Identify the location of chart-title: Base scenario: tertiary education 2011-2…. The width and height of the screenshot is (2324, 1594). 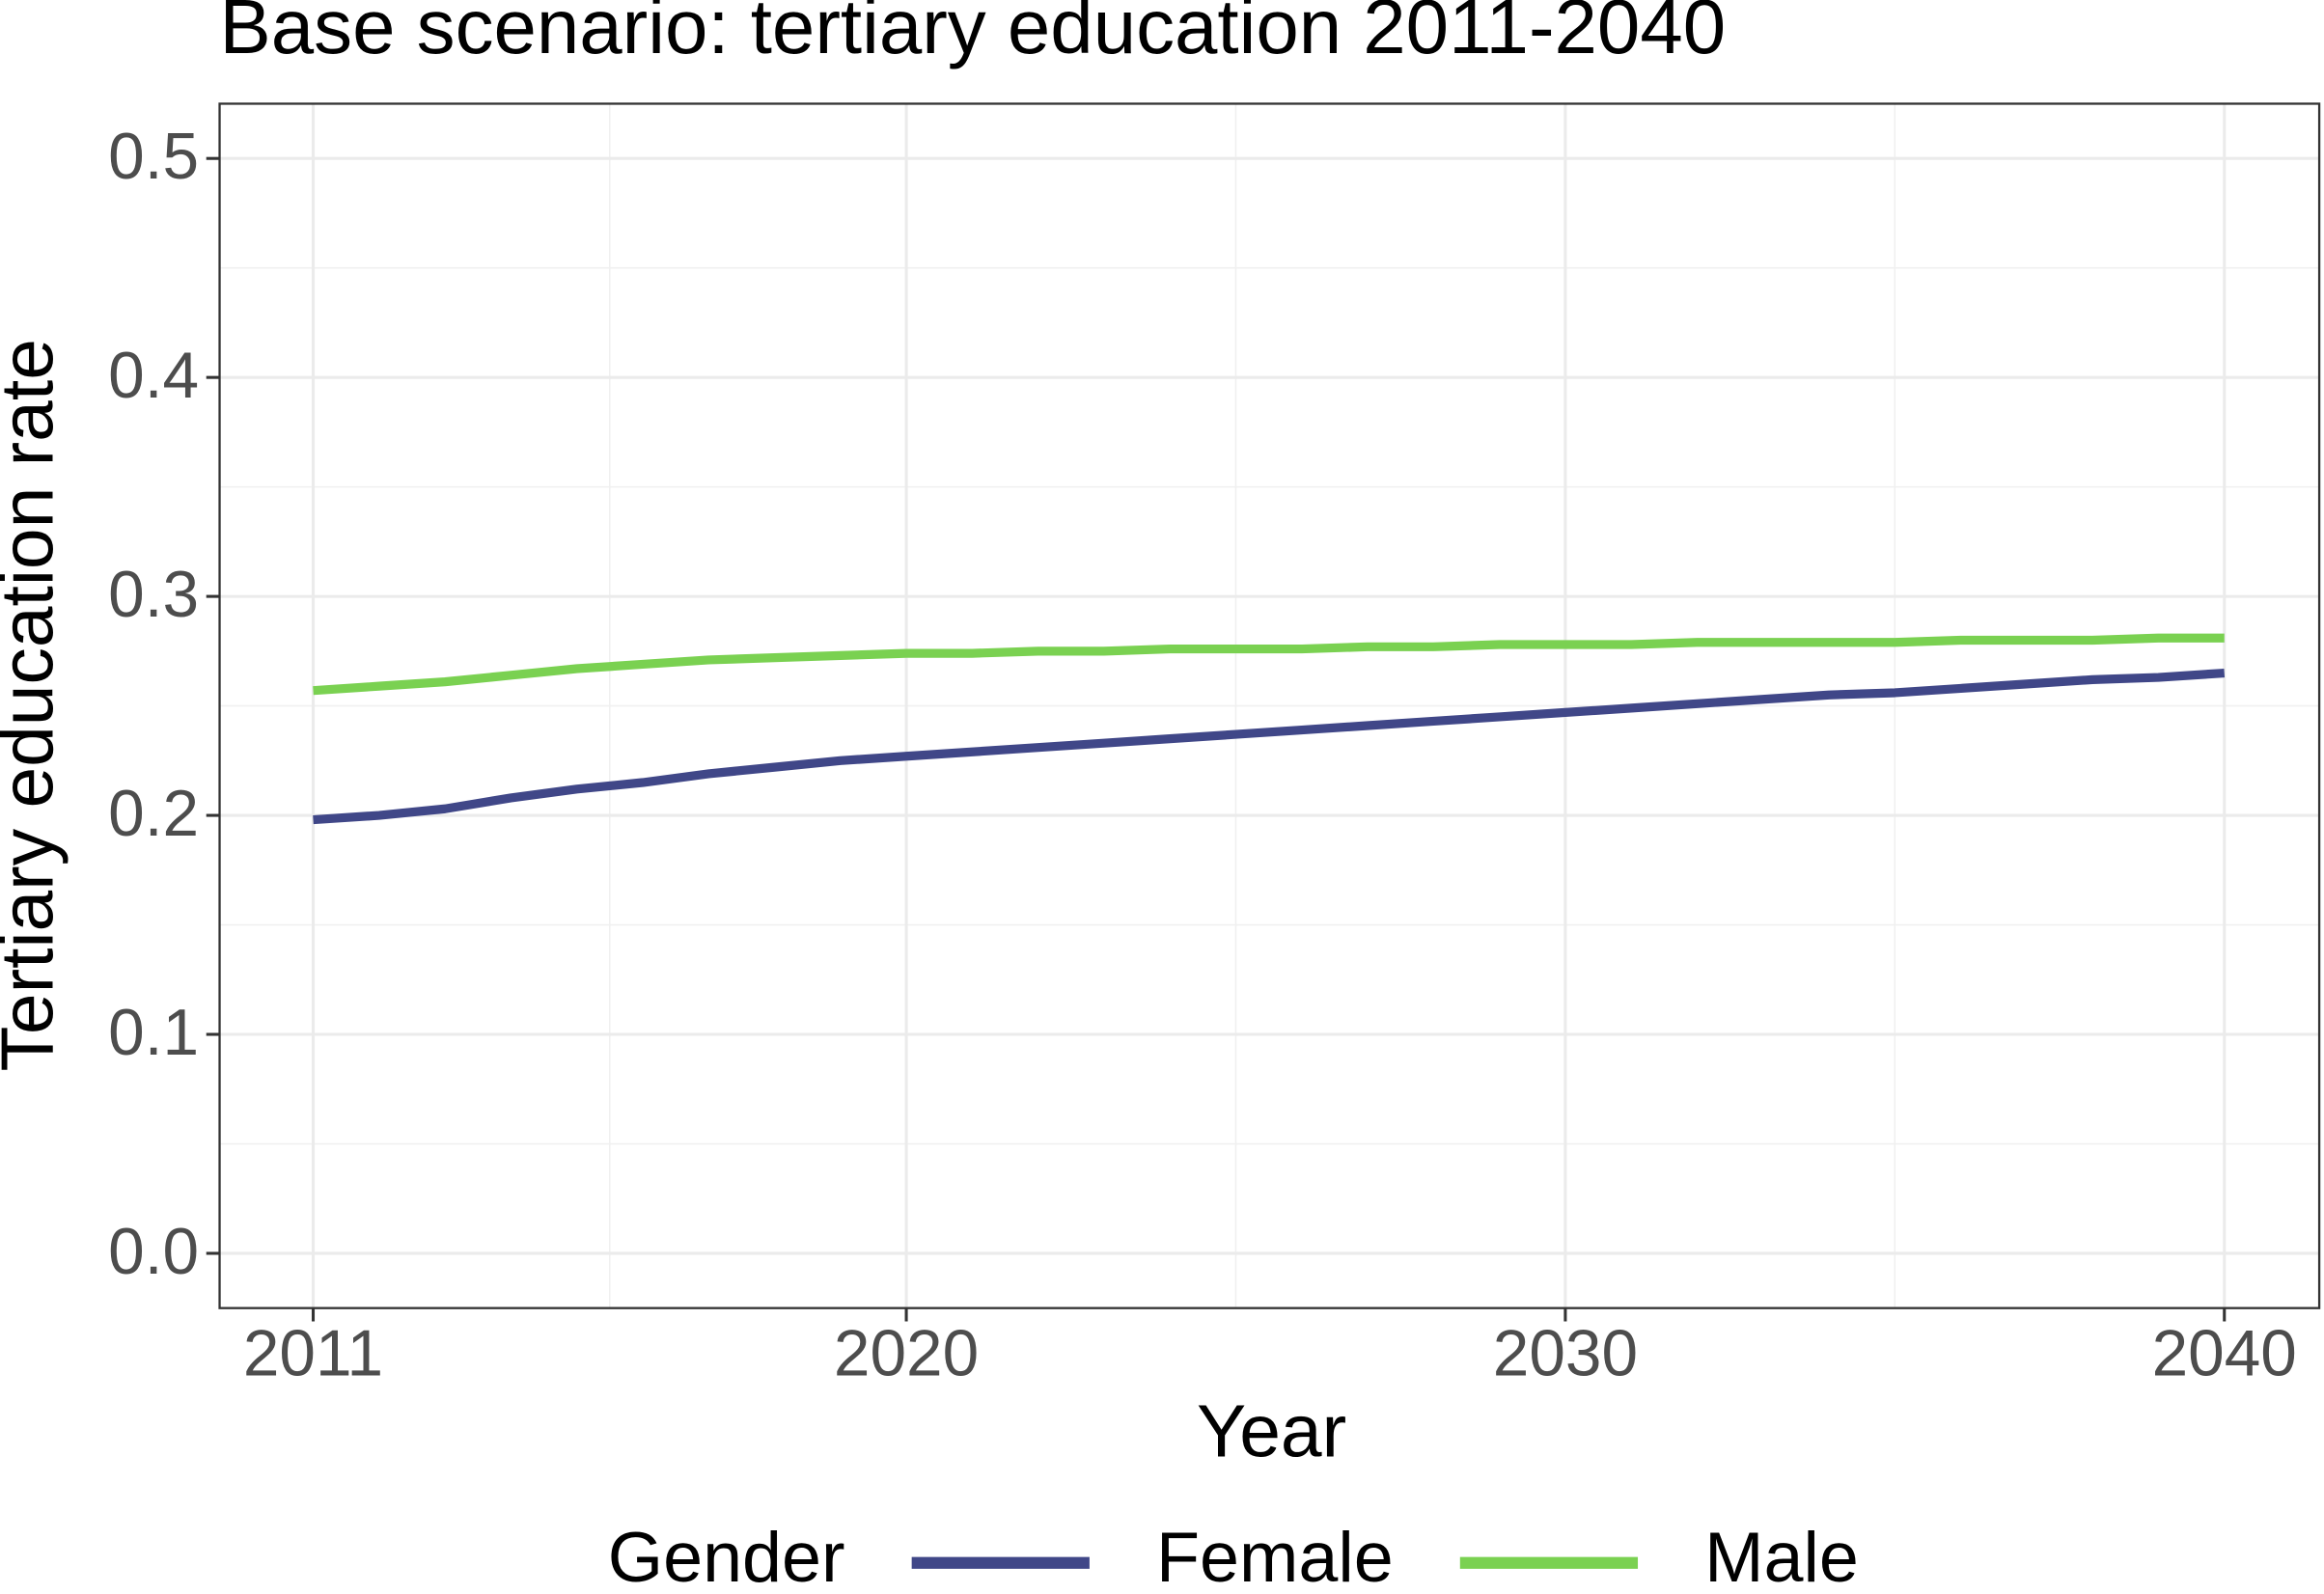
(973, 34).